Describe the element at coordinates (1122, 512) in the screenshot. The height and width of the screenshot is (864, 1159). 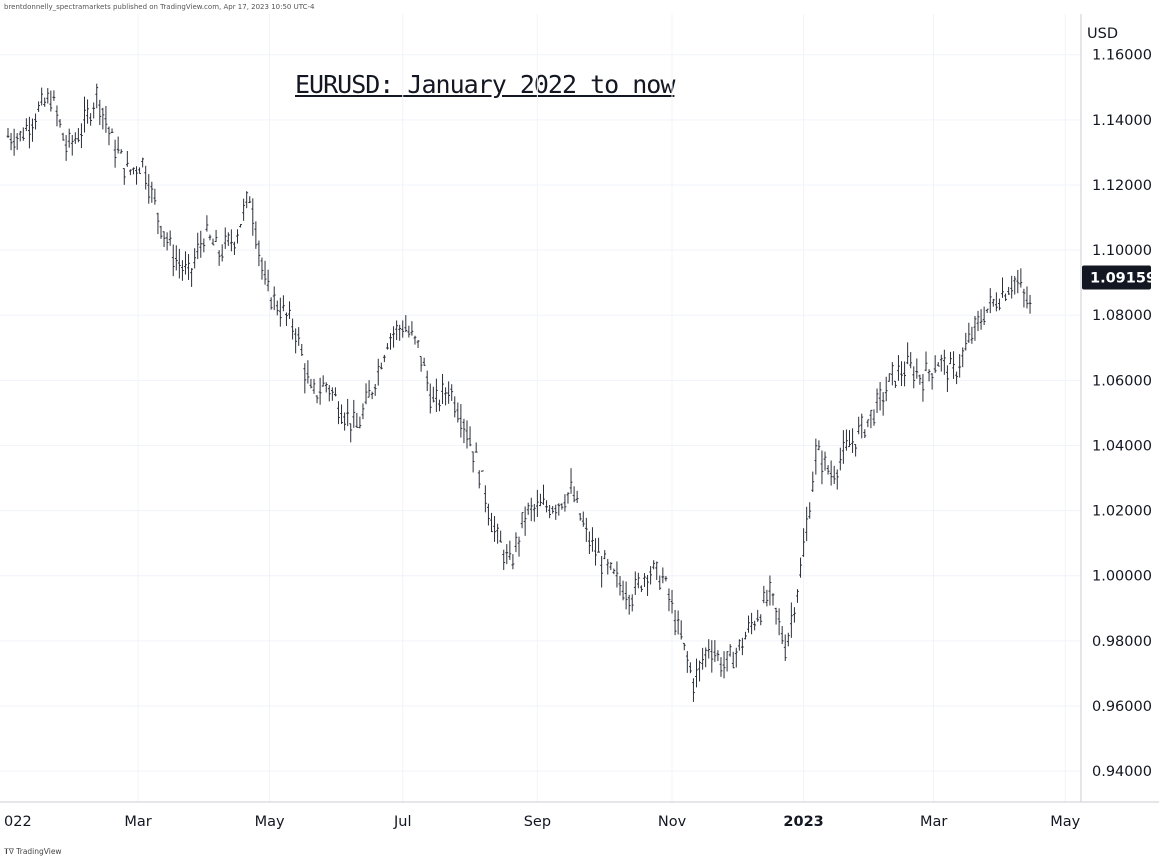
I see `y-tick-label: 1.02000` at that location.